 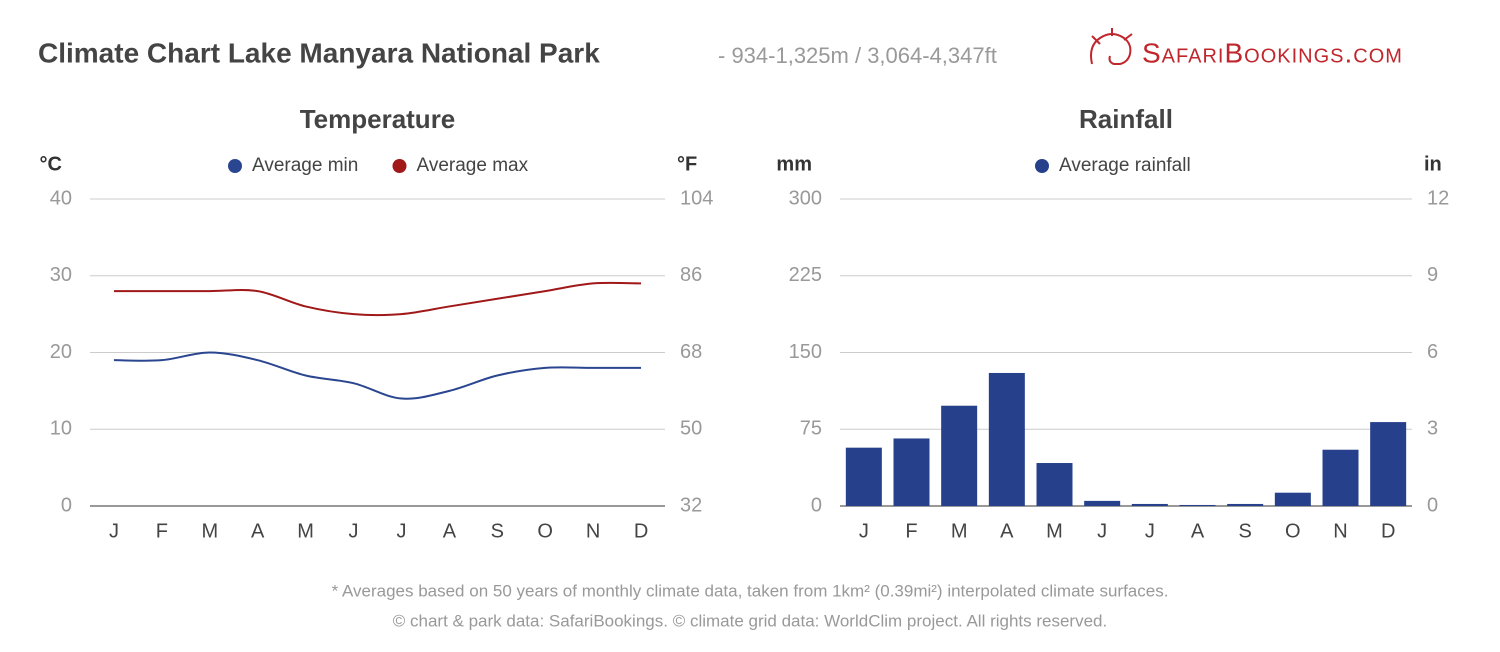 I want to click on legend-label: Average min, so click(x=305, y=165).